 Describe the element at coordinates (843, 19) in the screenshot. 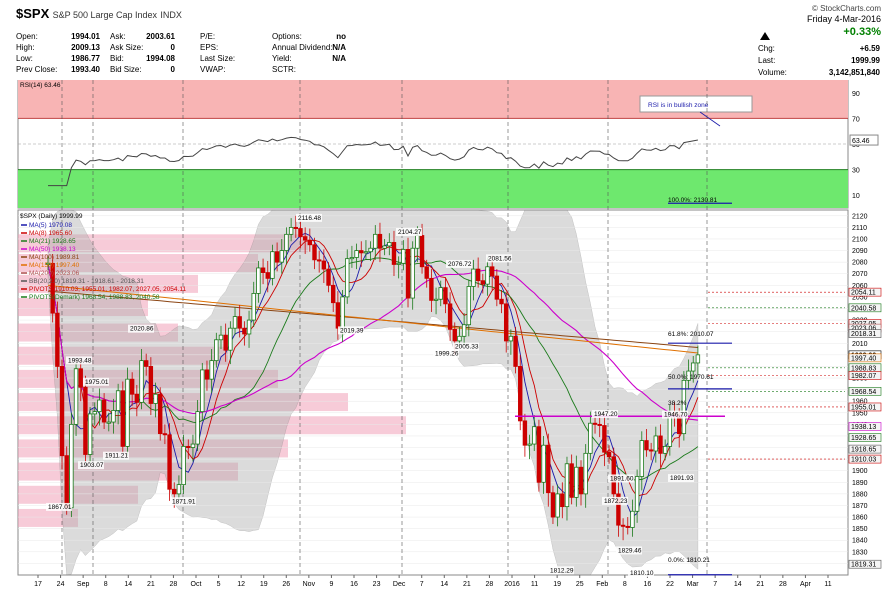

I see `quote-date: Friday 4-Mar-2016` at that location.